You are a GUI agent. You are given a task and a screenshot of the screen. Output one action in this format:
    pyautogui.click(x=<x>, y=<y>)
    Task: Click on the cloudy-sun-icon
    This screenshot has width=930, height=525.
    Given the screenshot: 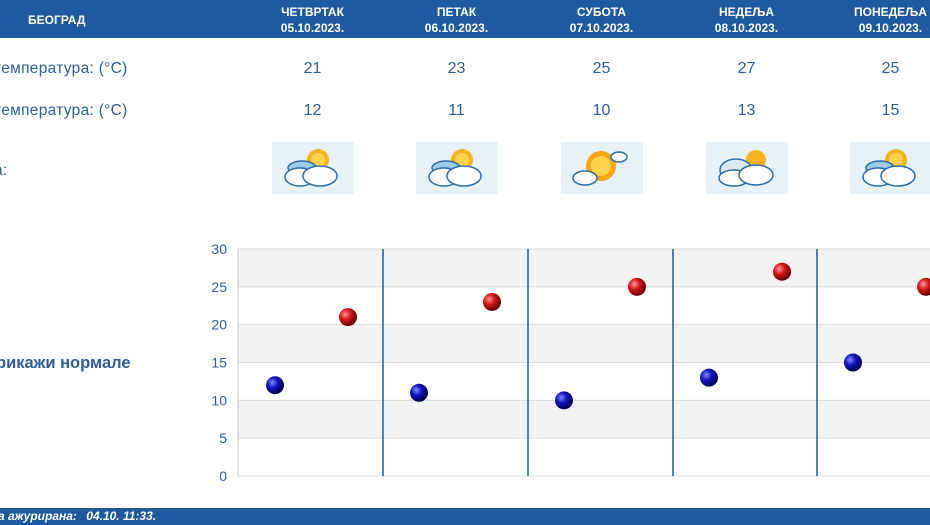 What is the action you would take?
    pyautogui.click(x=747, y=168)
    